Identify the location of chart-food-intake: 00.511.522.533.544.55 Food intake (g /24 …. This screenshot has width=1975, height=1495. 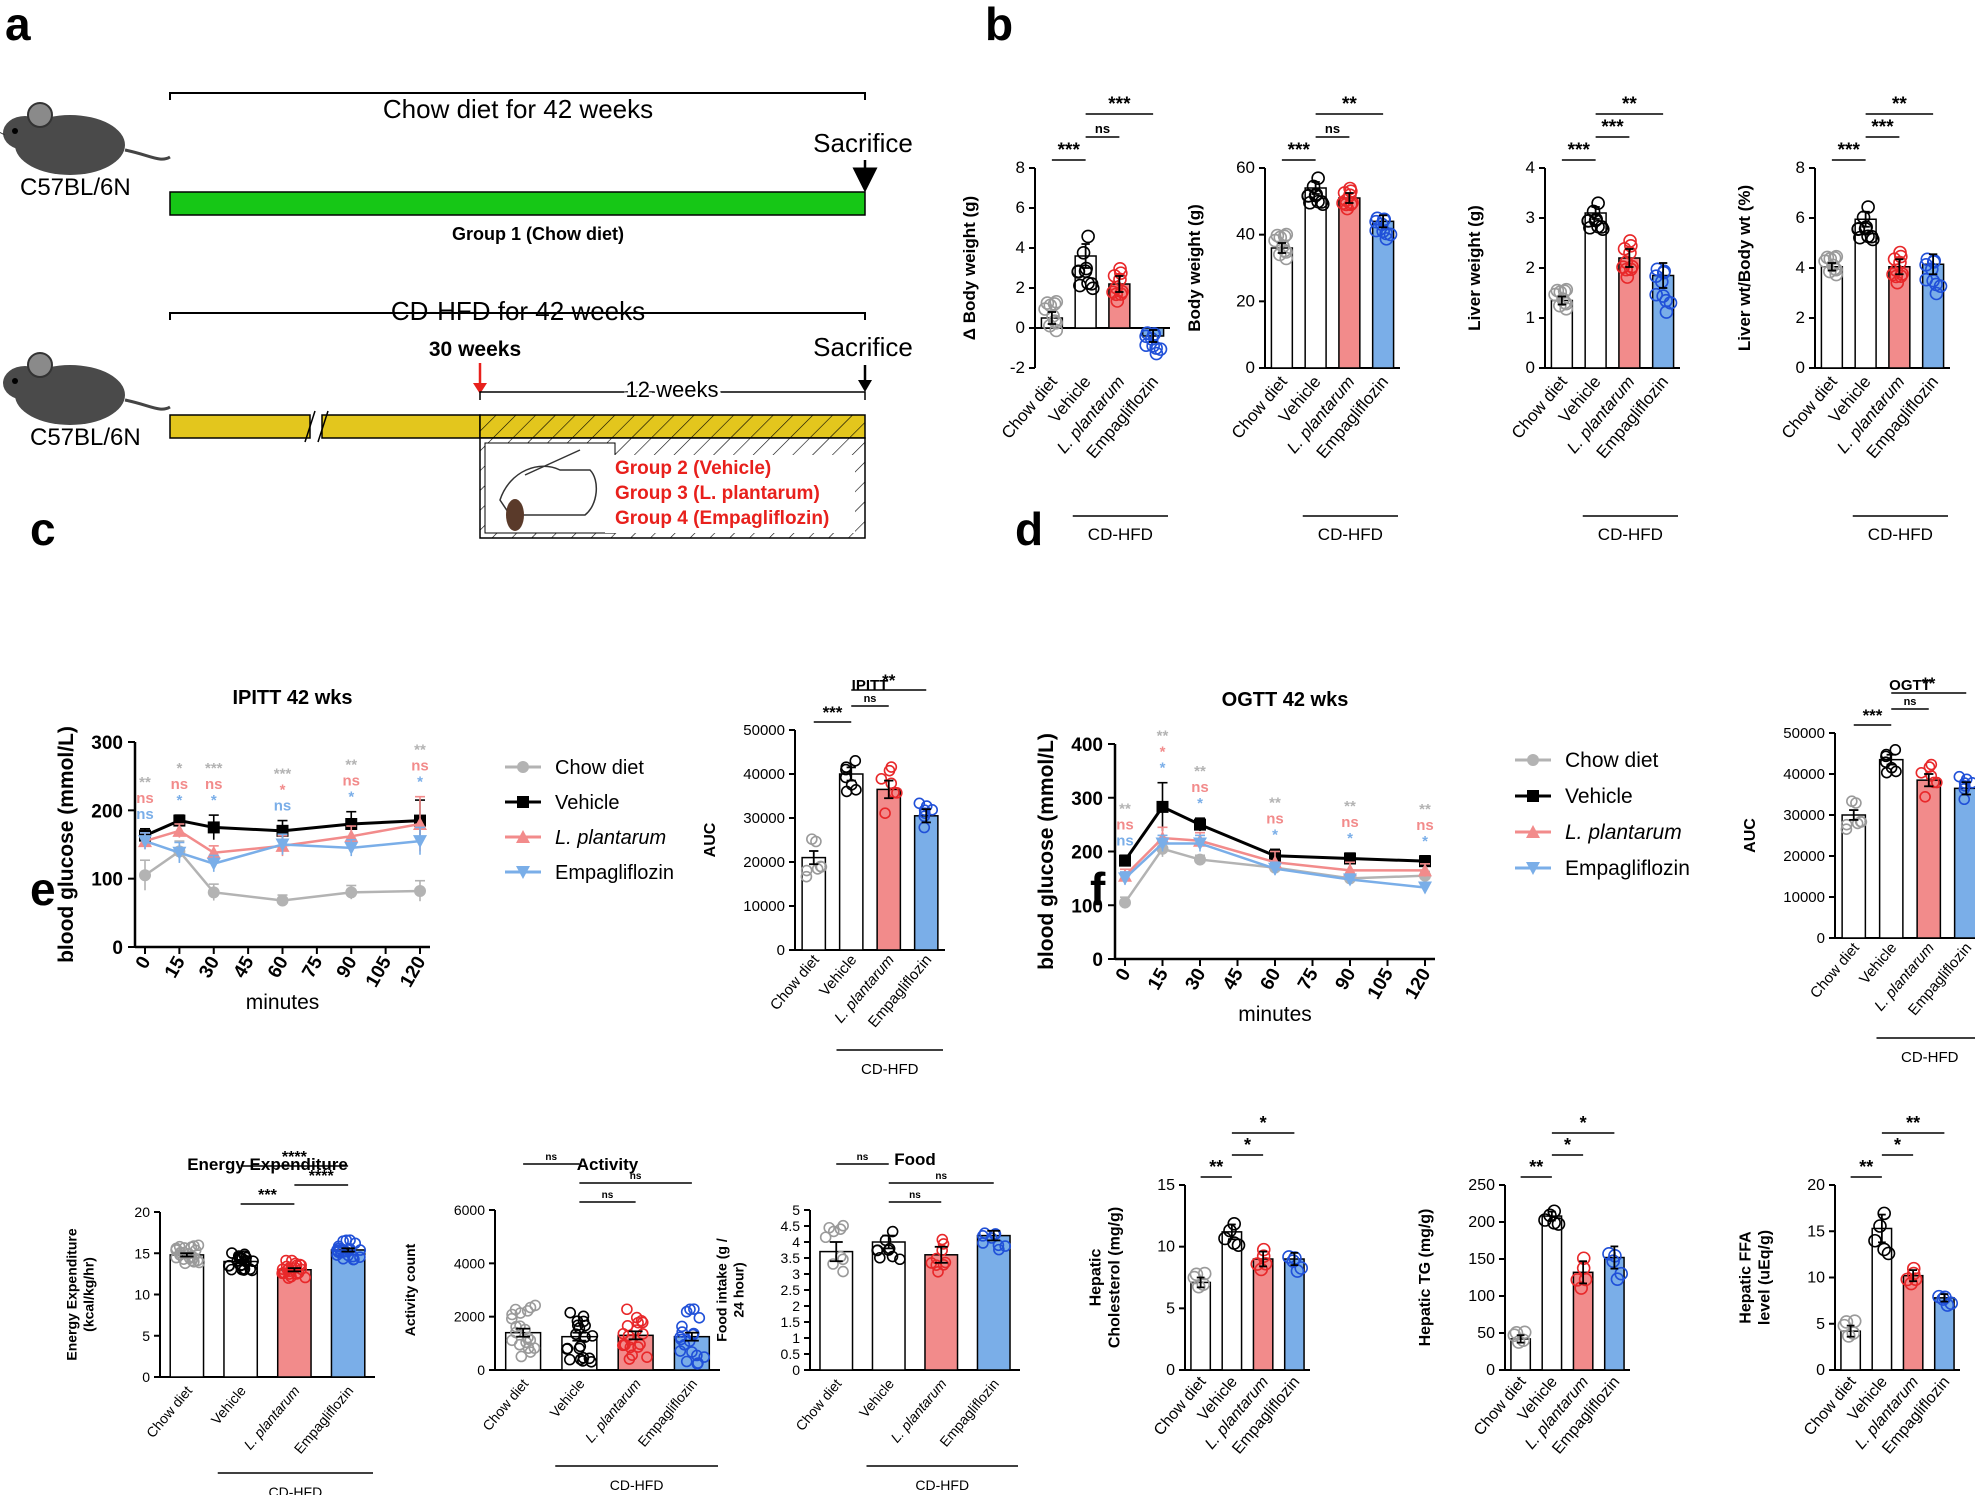
(867, 1321).